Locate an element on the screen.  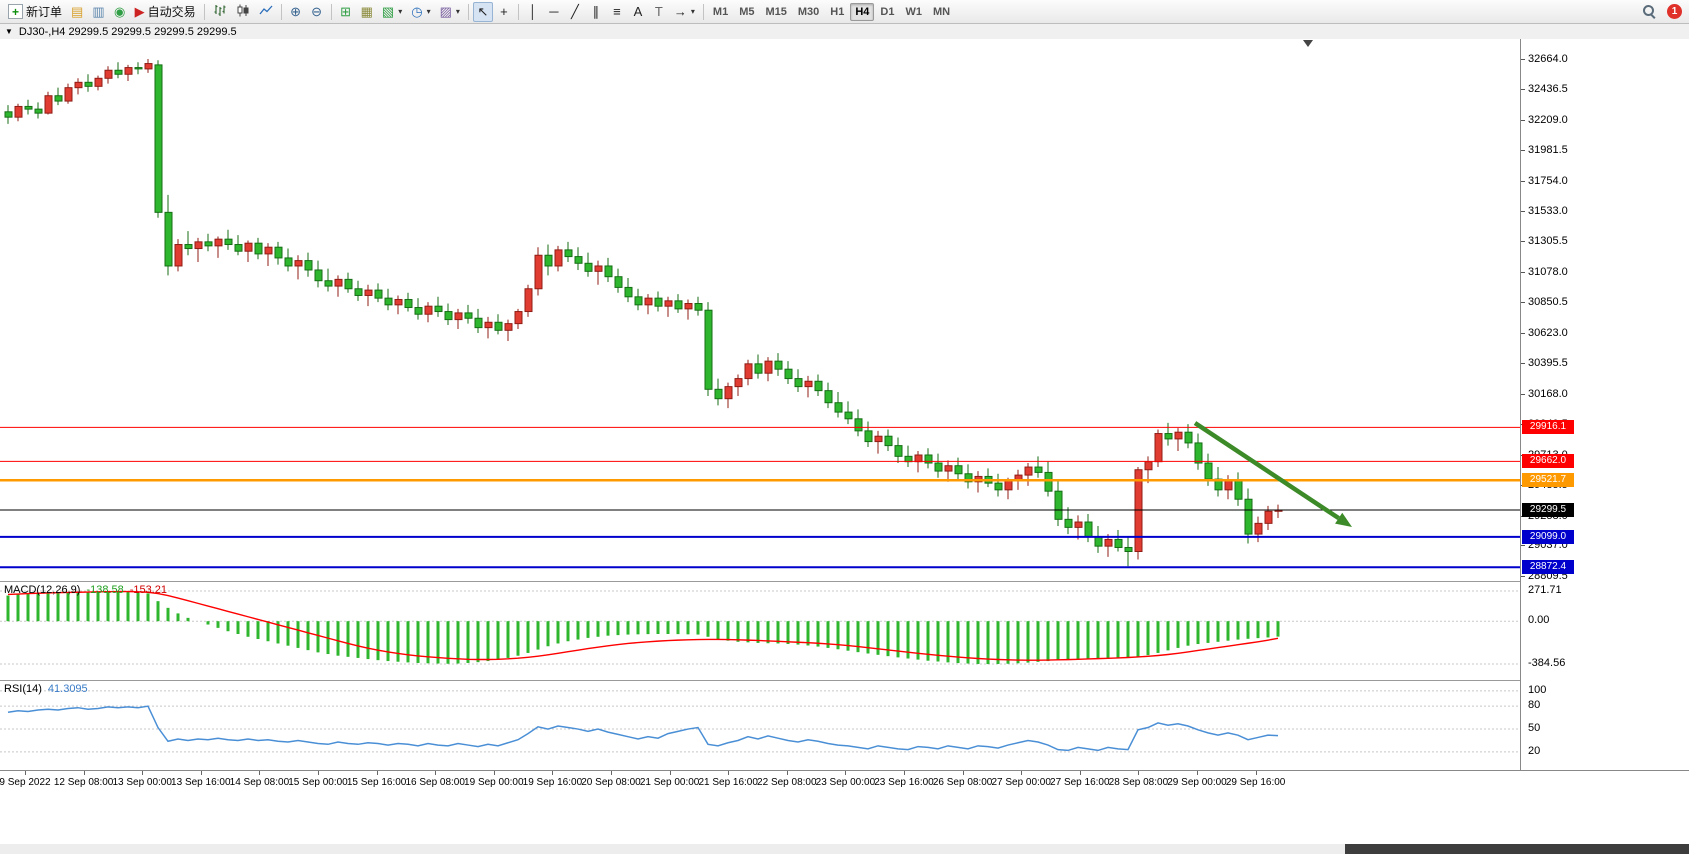
time-axis-label: 14 Sep 08:00 is located at coordinates (259, 782).